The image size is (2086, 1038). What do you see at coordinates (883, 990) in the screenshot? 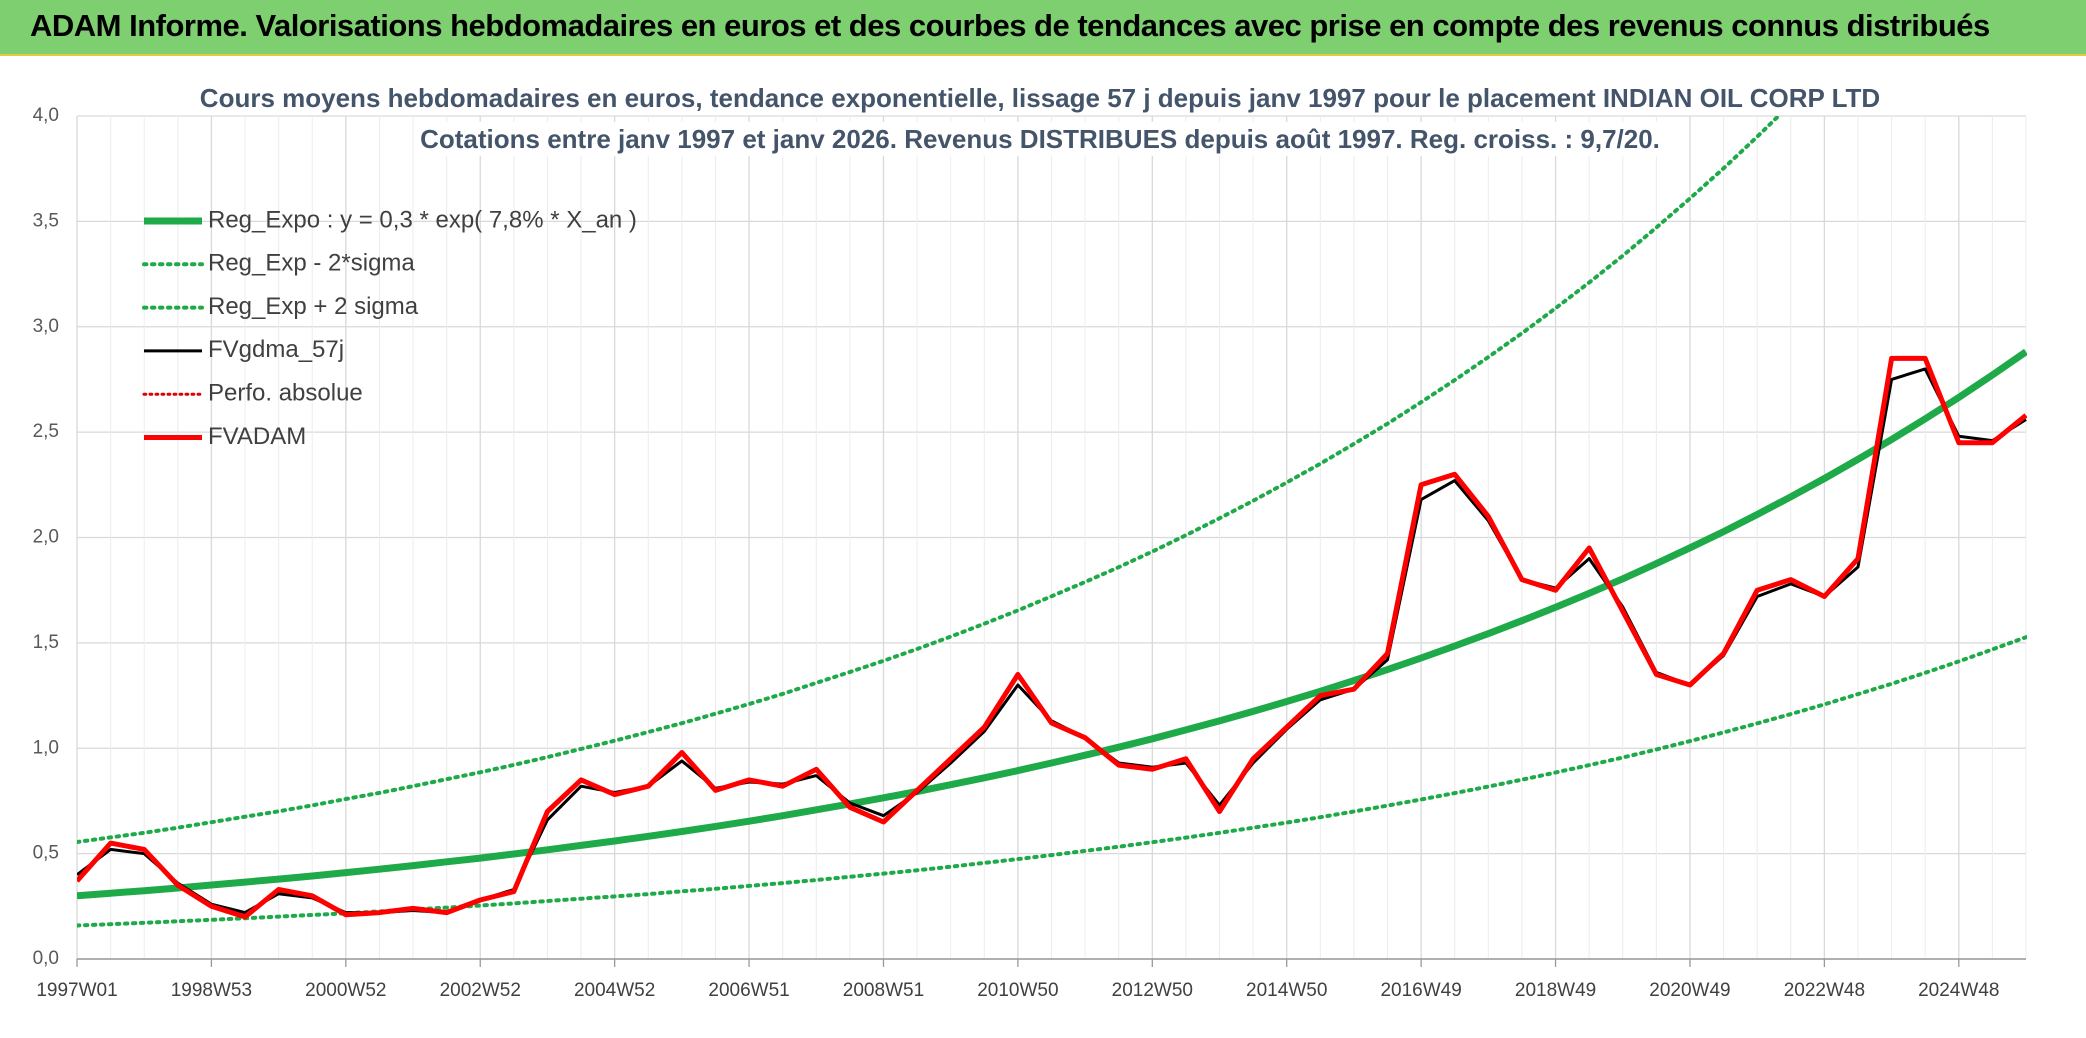
I see `x-tick-label: 2008W51` at bounding box center [883, 990].